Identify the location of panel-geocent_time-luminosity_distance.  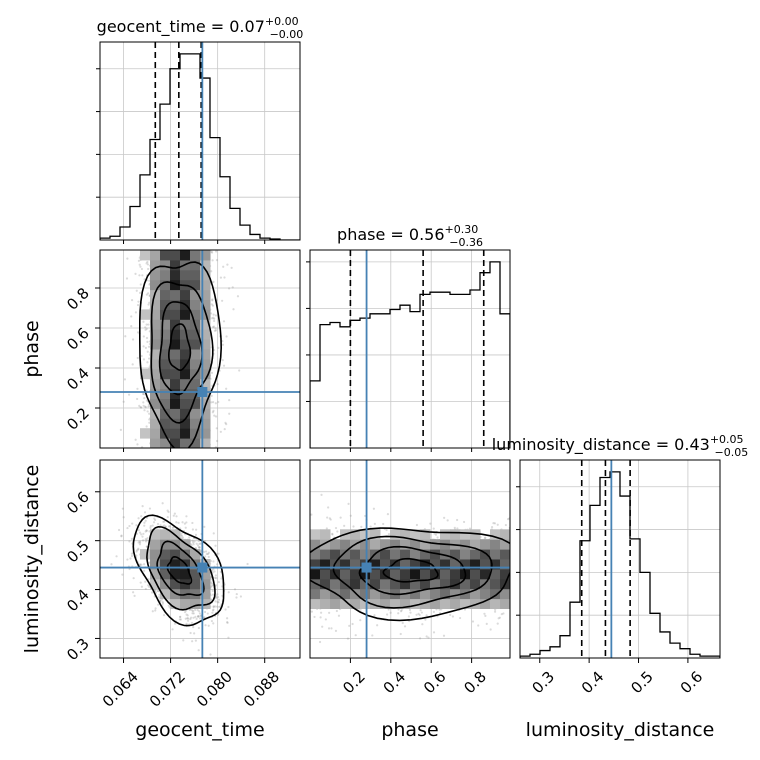
(200, 559).